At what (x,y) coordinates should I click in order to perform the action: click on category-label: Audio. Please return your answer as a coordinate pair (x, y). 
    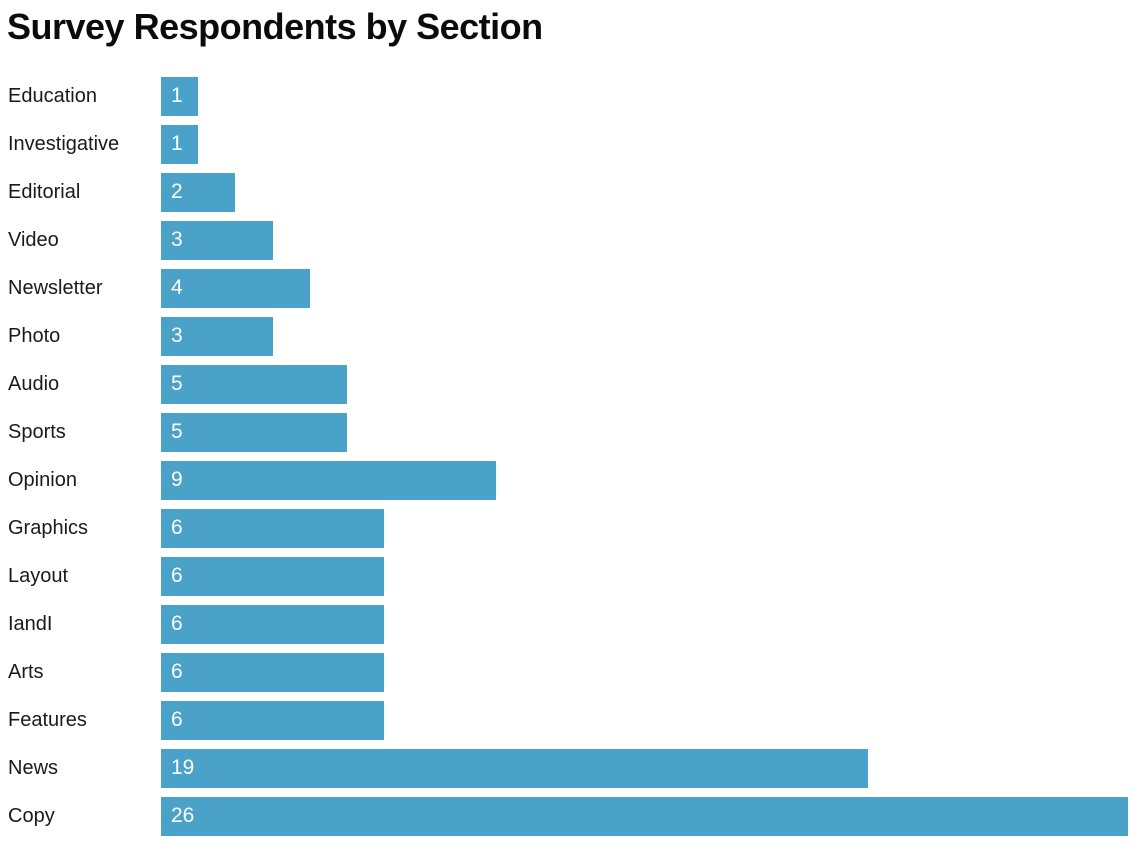
    Looking at the image, I should click on (34, 383).